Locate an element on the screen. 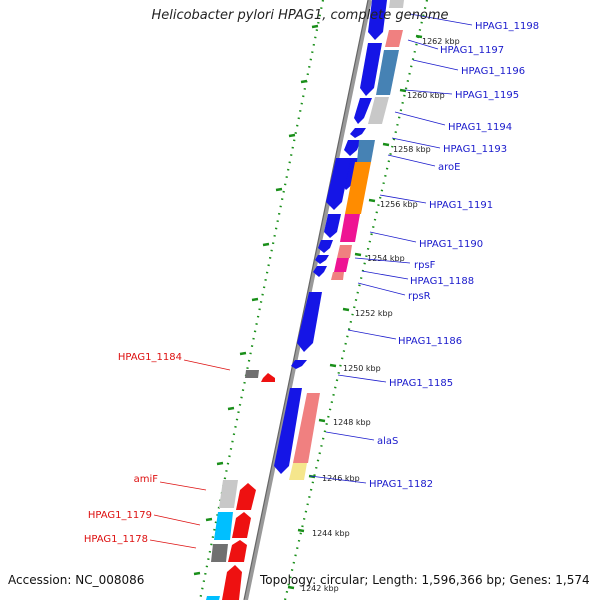 This screenshot has height=604, width=600. gene-label-hpag1-1191: HPAG1_1191 is located at coordinates (461, 205).